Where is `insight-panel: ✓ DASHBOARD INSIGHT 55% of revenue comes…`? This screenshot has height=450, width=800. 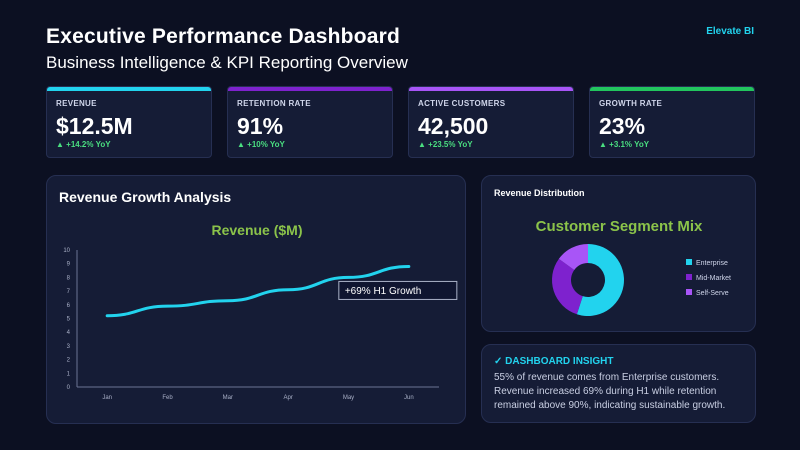
insight-panel: ✓ DASHBOARD INSIGHT 55% of revenue comes… is located at coordinates (618, 383).